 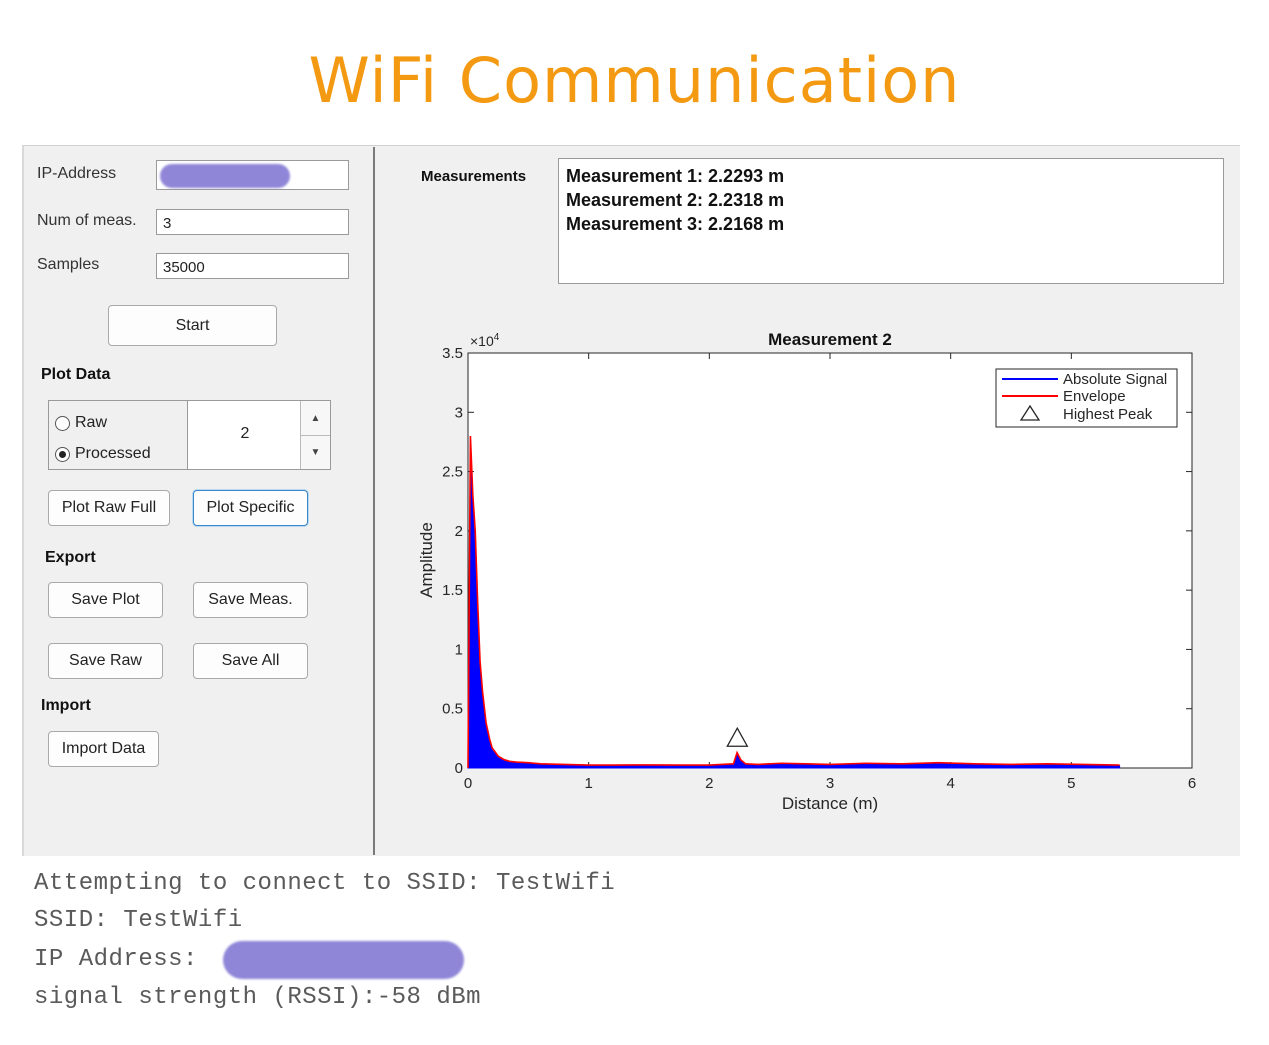 What do you see at coordinates (70, 557) in the screenshot?
I see `export-heading: Export` at bounding box center [70, 557].